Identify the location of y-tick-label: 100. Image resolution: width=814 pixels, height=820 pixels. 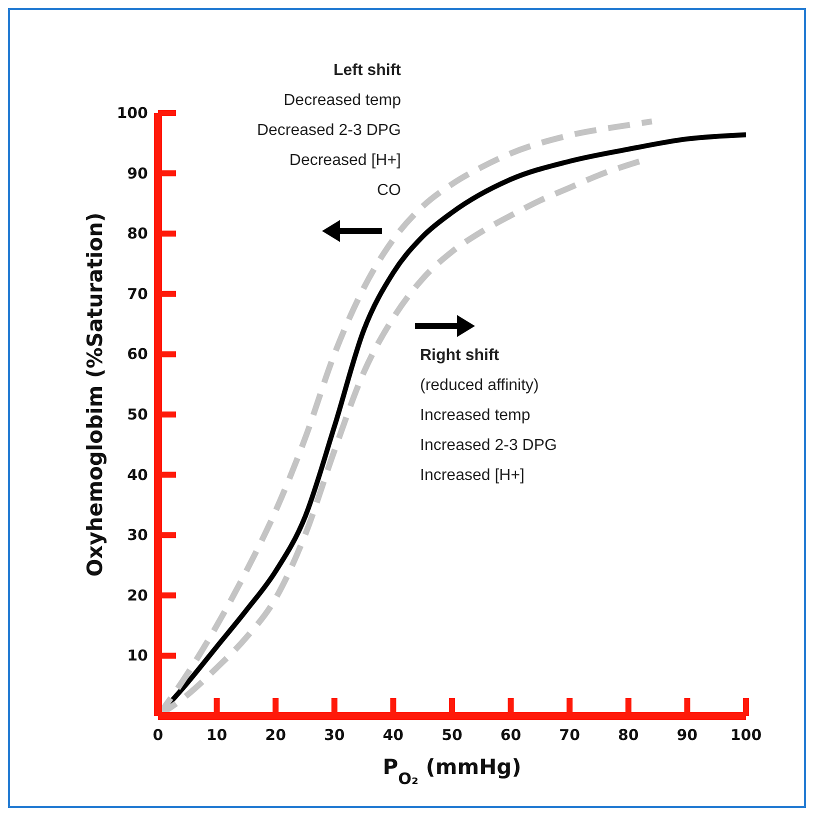
(132, 113).